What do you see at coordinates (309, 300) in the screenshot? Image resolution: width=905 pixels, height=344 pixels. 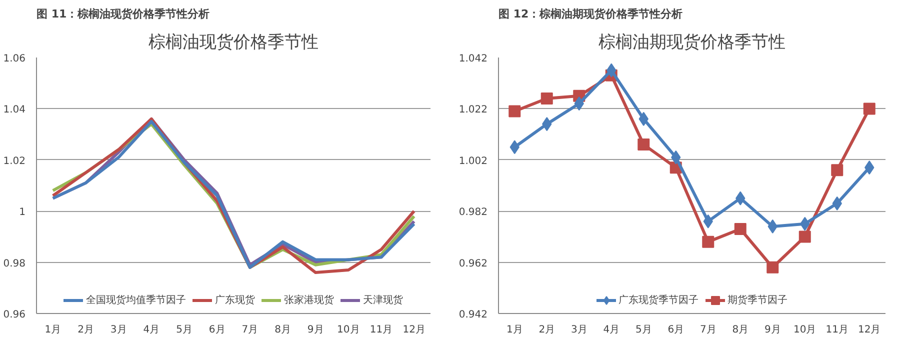 I see `legend-label: 张家港现货` at bounding box center [309, 300].